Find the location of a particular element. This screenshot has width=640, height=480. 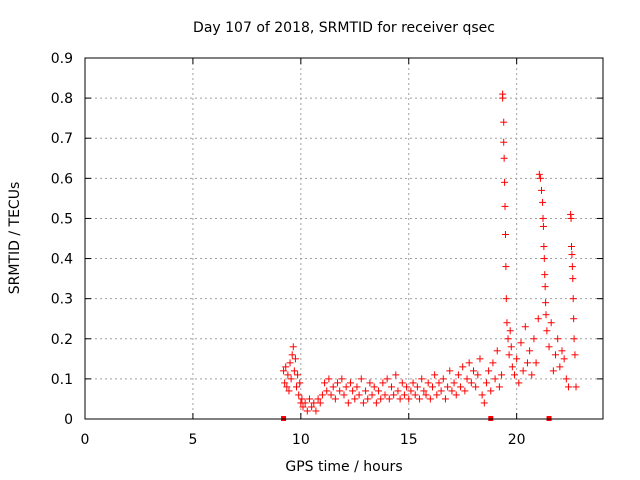

x-tick-label: 0 is located at coordinates (85, 440).